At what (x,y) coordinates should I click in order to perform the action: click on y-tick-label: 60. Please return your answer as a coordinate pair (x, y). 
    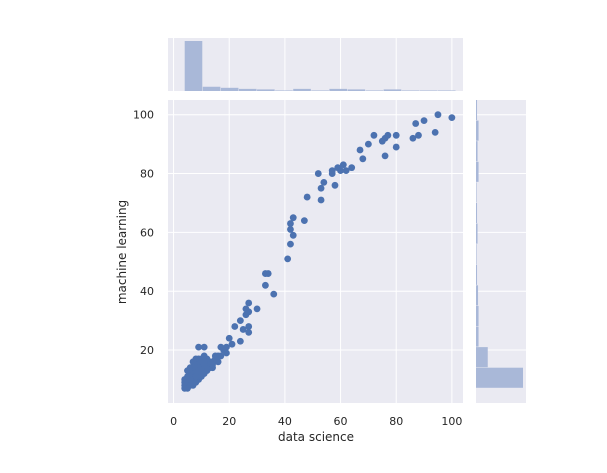
    Looking at the image, I should click on (147, 232).